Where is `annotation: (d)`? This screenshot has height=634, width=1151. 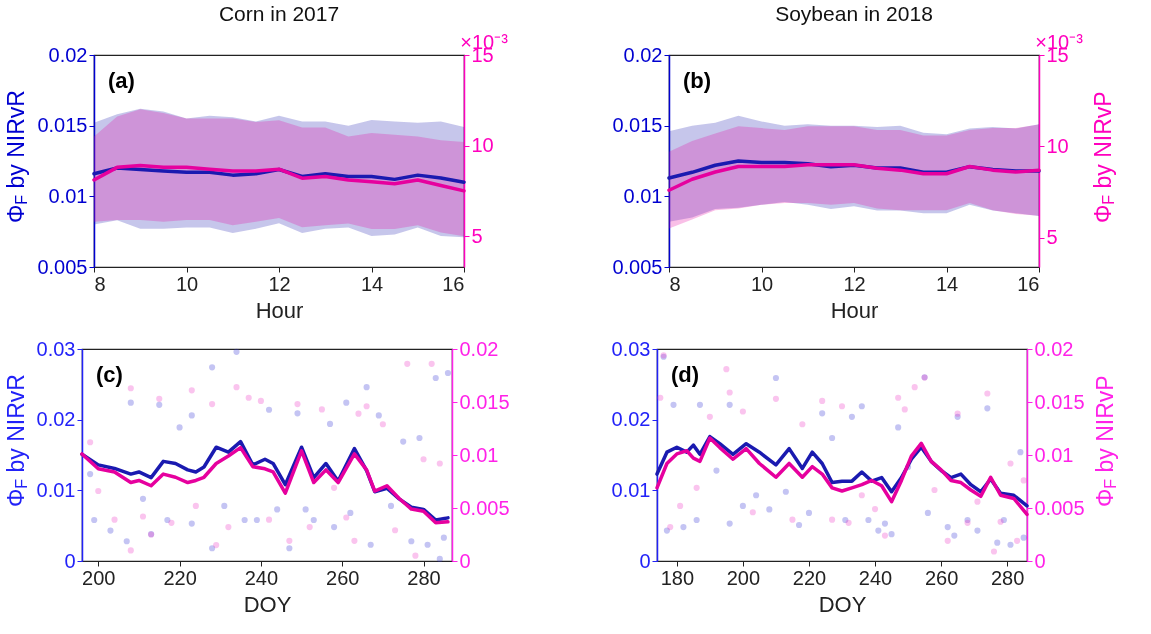
annotation: (d) is located at coordinates (685, 374).